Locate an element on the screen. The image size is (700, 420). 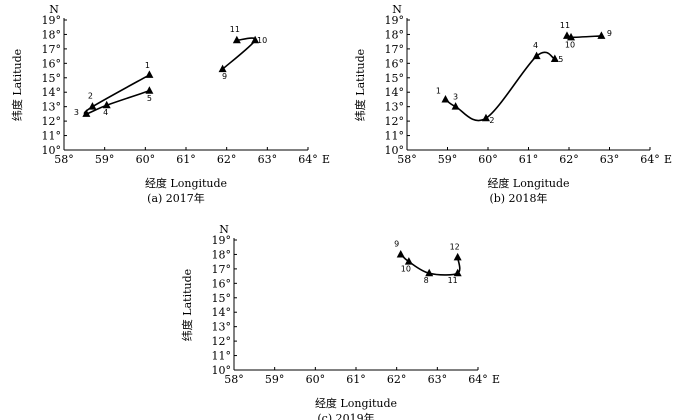
track-line is located at coordinates (500, 86).